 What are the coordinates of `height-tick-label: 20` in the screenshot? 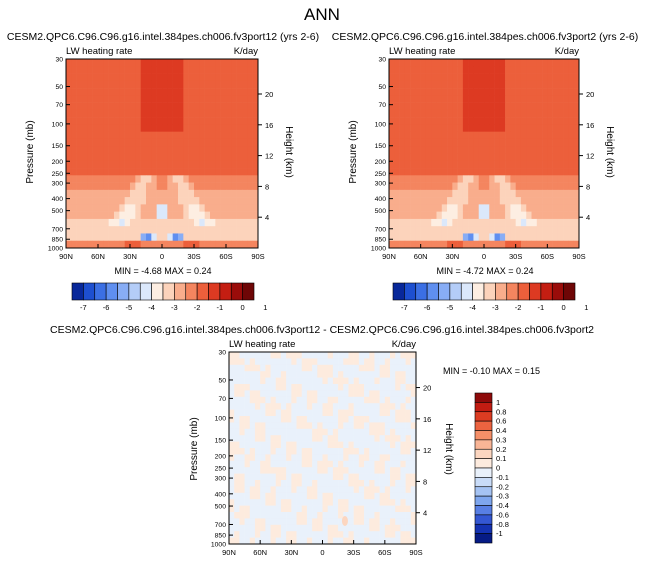 It's located at (427, 388).